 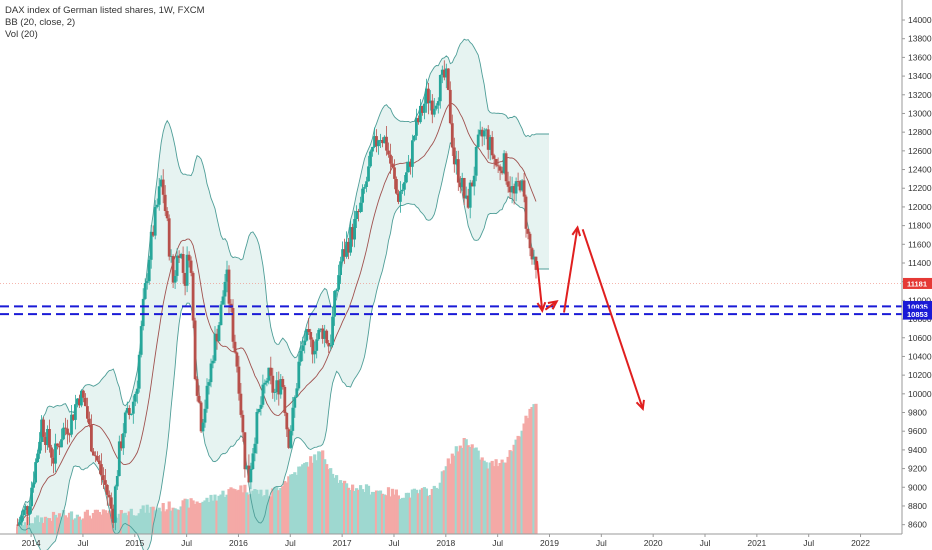 I want to click on last-price-tag-bg, so click(x=917, y=283).